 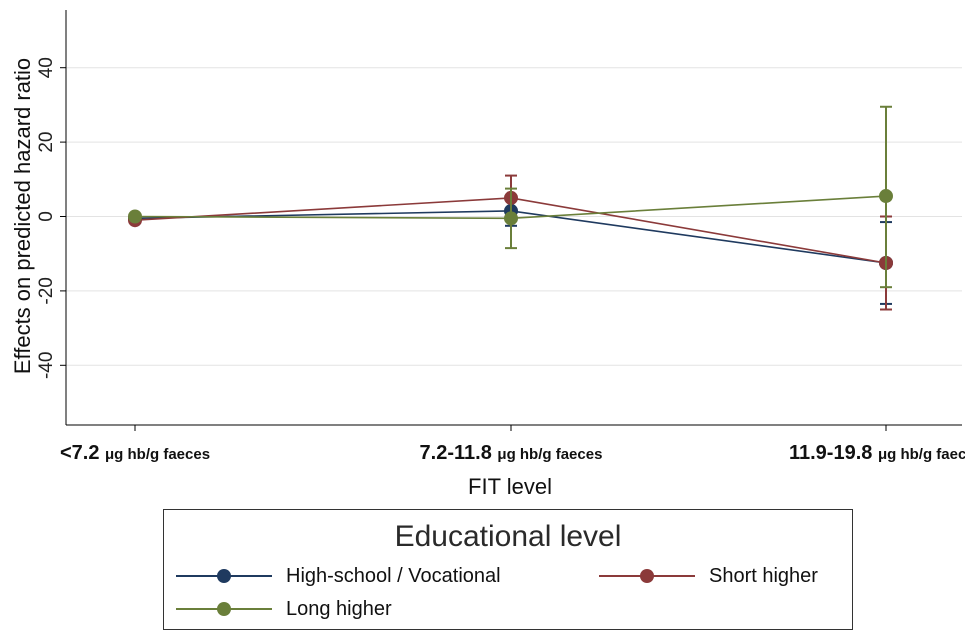 I want to click on x-tick-label-main: <7.2, so click(x=82, y=453).